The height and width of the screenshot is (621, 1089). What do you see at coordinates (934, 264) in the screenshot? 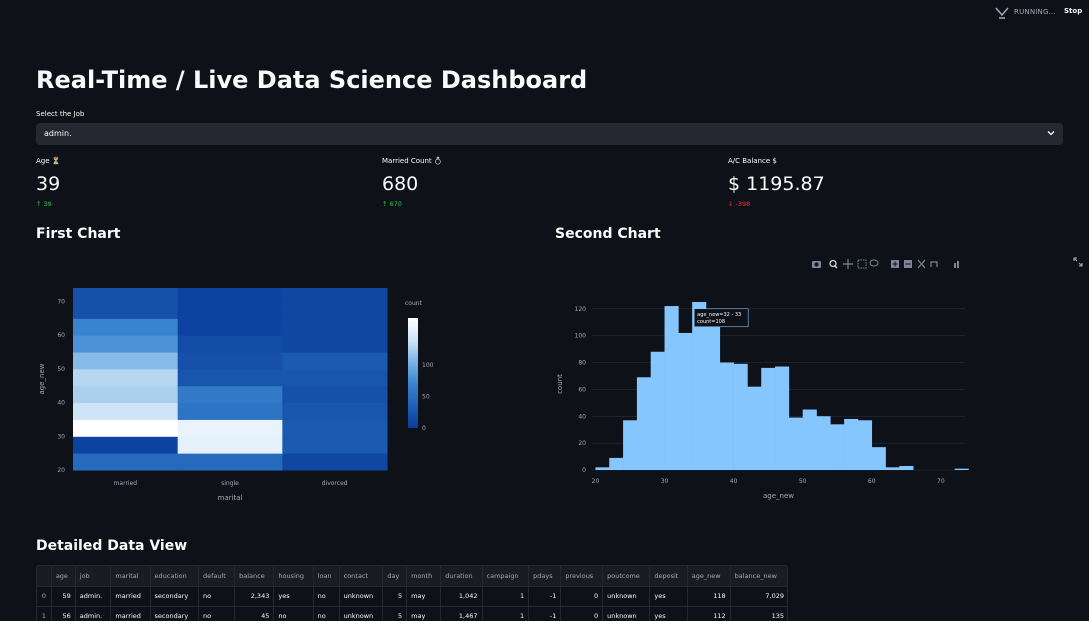
I see `reset-axes-icon` at bounding box center [934, 264].